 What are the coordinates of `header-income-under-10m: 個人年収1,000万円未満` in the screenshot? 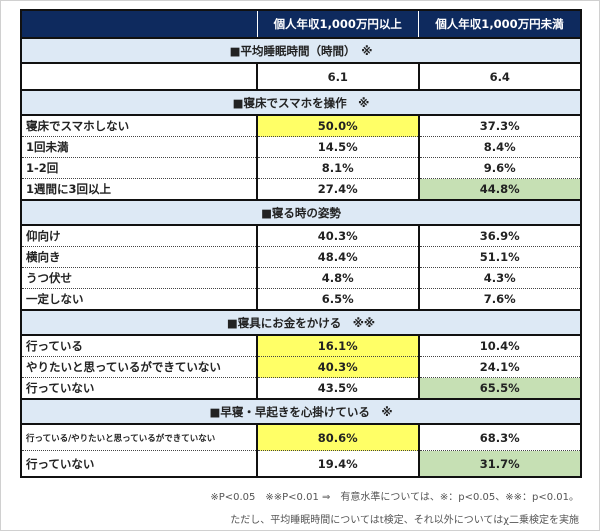 It's located at (499, 24).